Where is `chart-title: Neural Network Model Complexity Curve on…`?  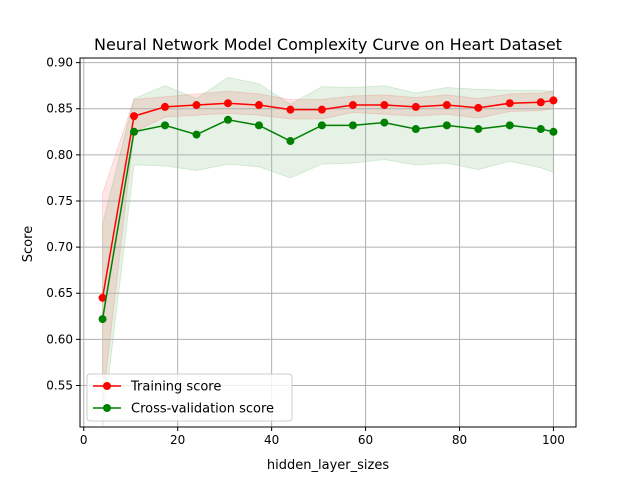 chart-title: Neural Network Model Complexity Curve on… is located at coordinates (328, 44).